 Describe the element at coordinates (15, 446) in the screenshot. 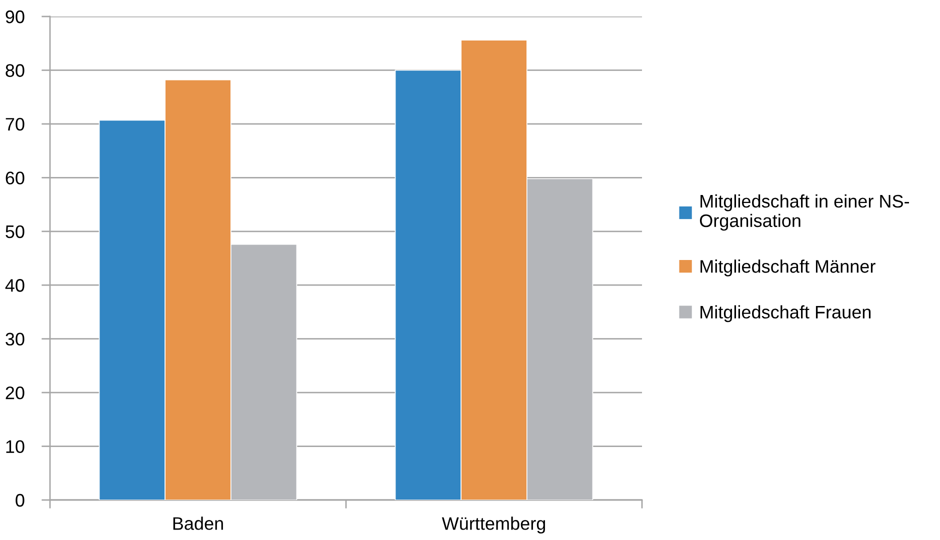

I see `y-tick-label: 10` at that location.